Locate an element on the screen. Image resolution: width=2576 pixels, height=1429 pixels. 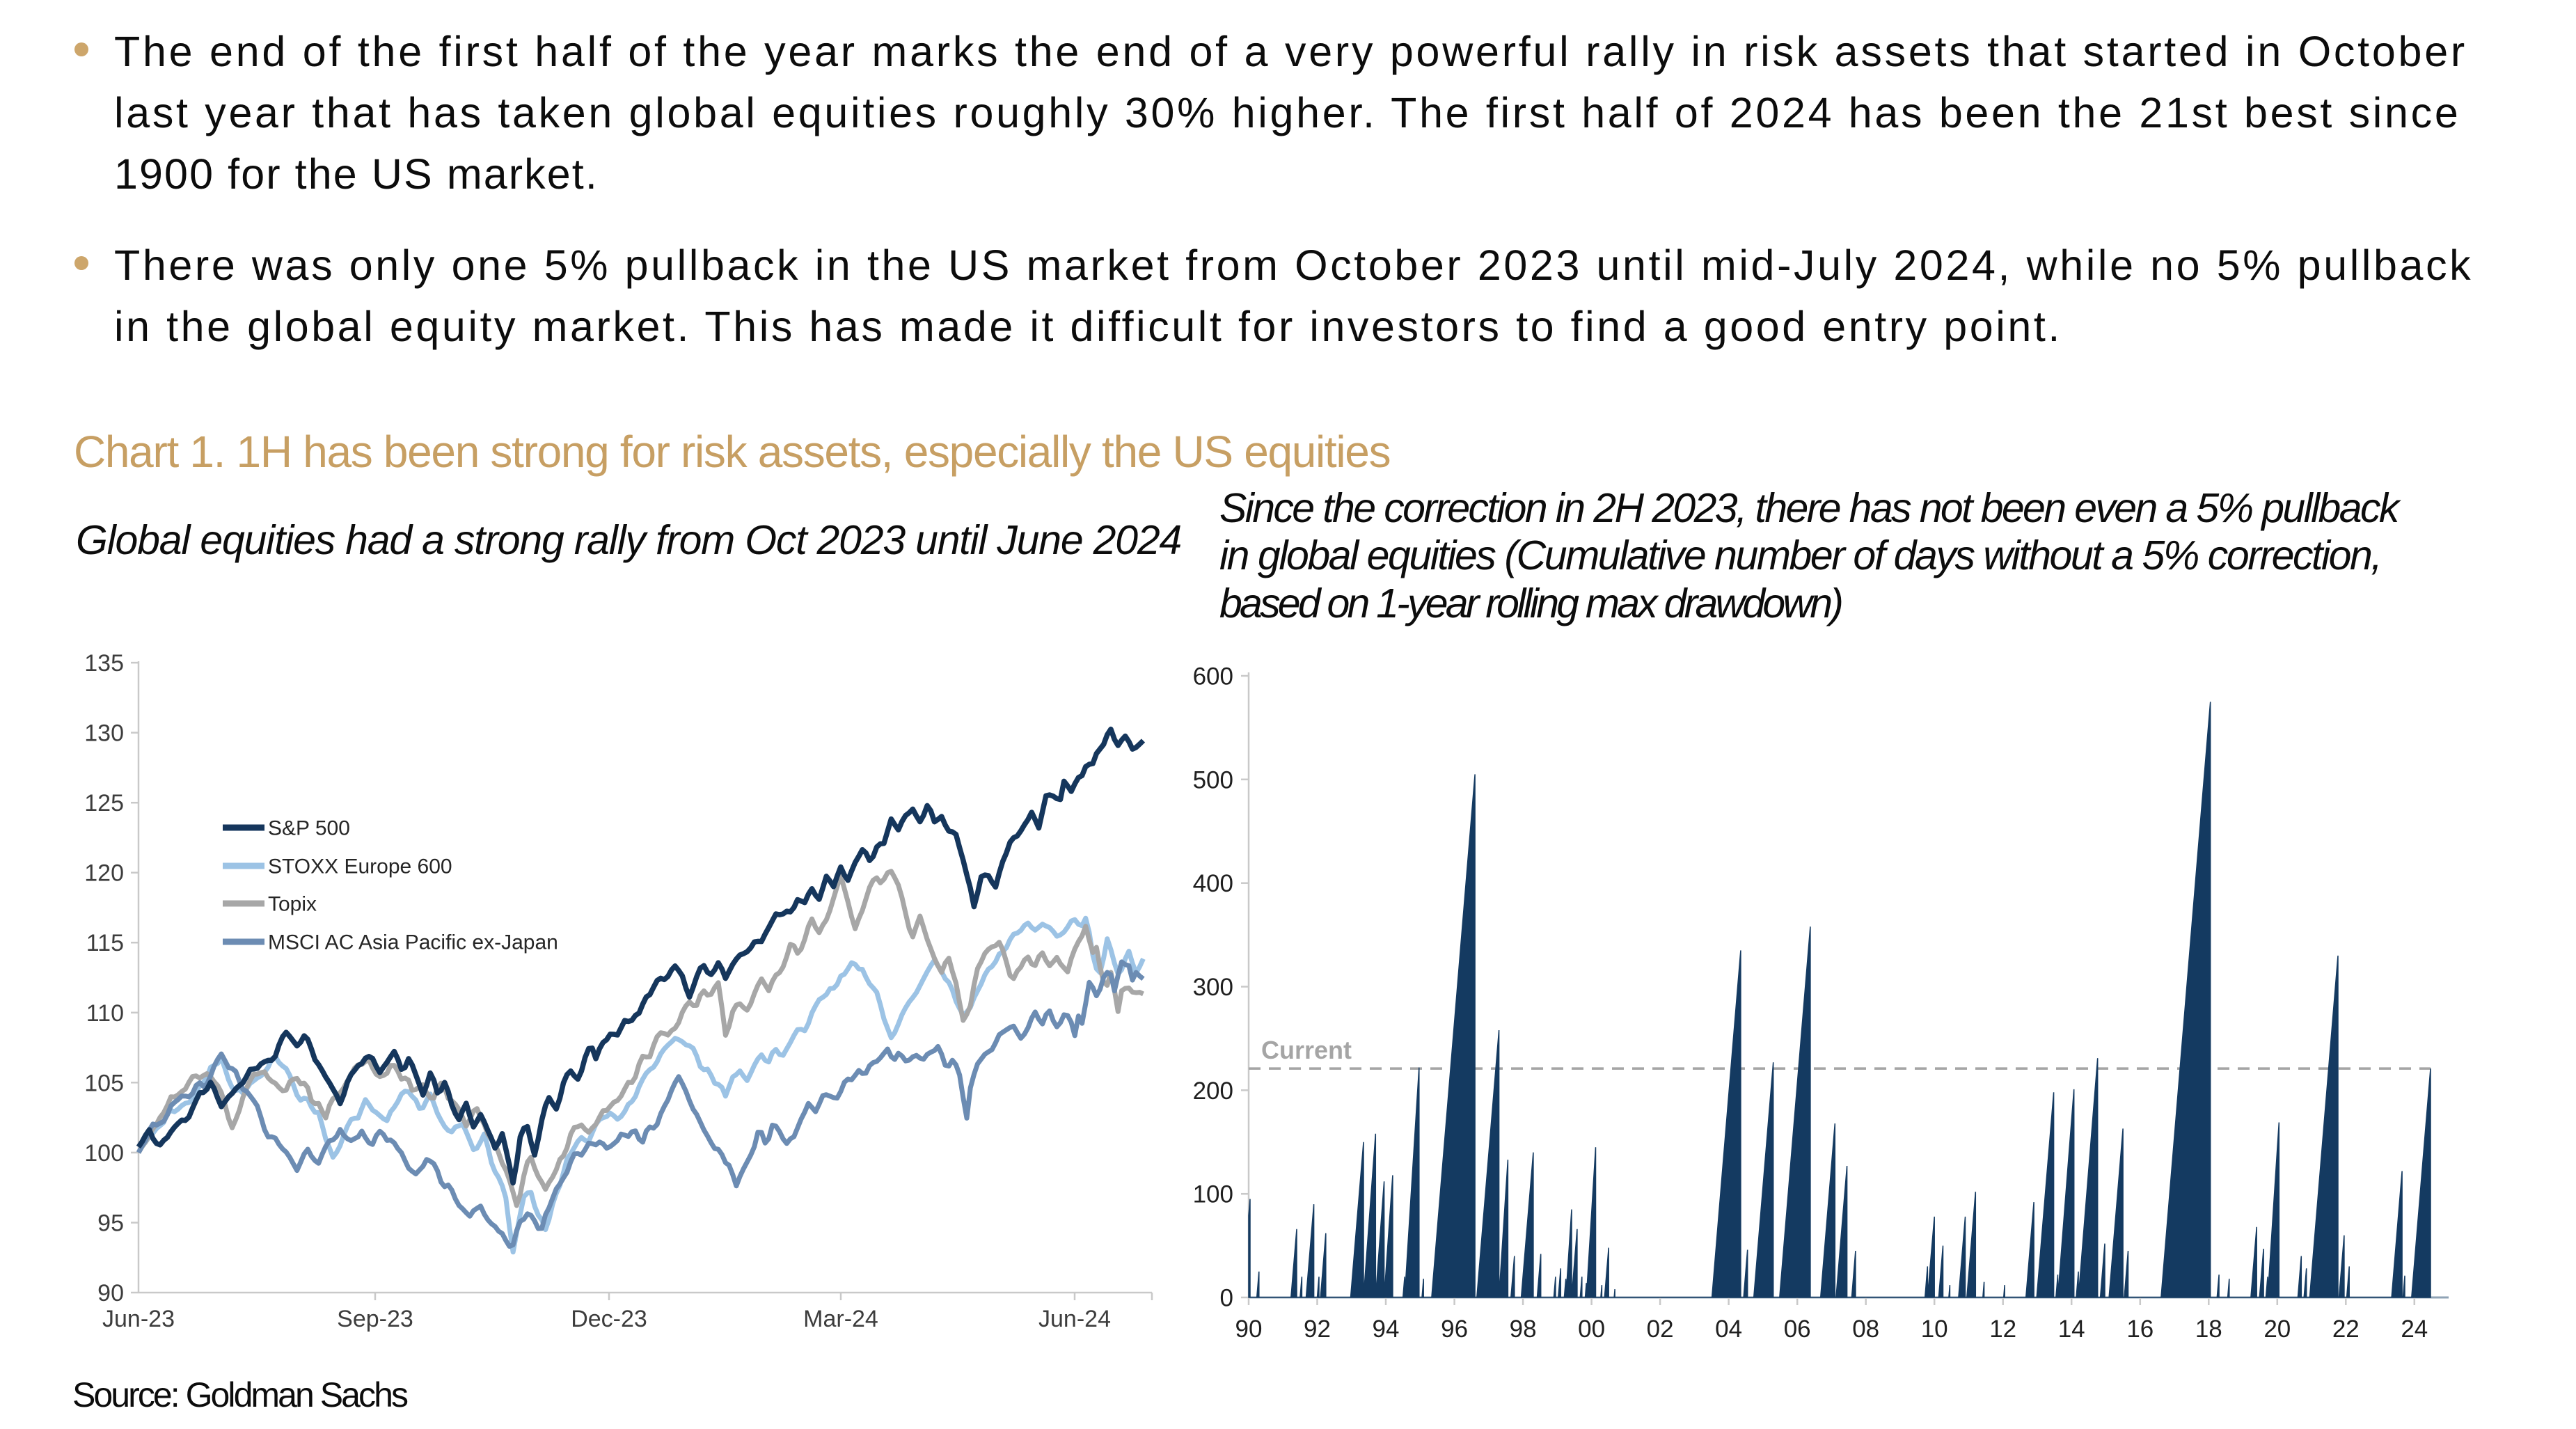
svg-text: 02 is located at coordinates (1660, 1329).